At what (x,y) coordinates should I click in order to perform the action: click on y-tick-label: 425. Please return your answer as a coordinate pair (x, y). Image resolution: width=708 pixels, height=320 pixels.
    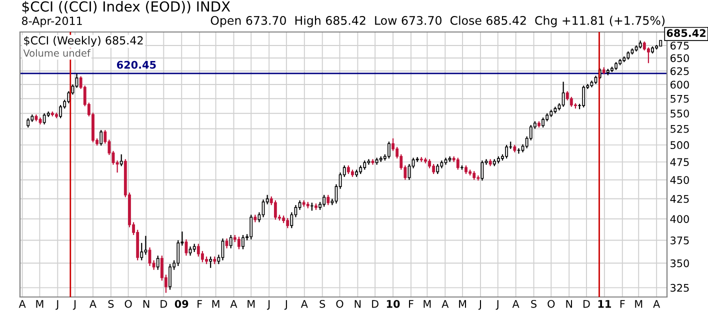
    Looking at the image, I should click on (679, 199).